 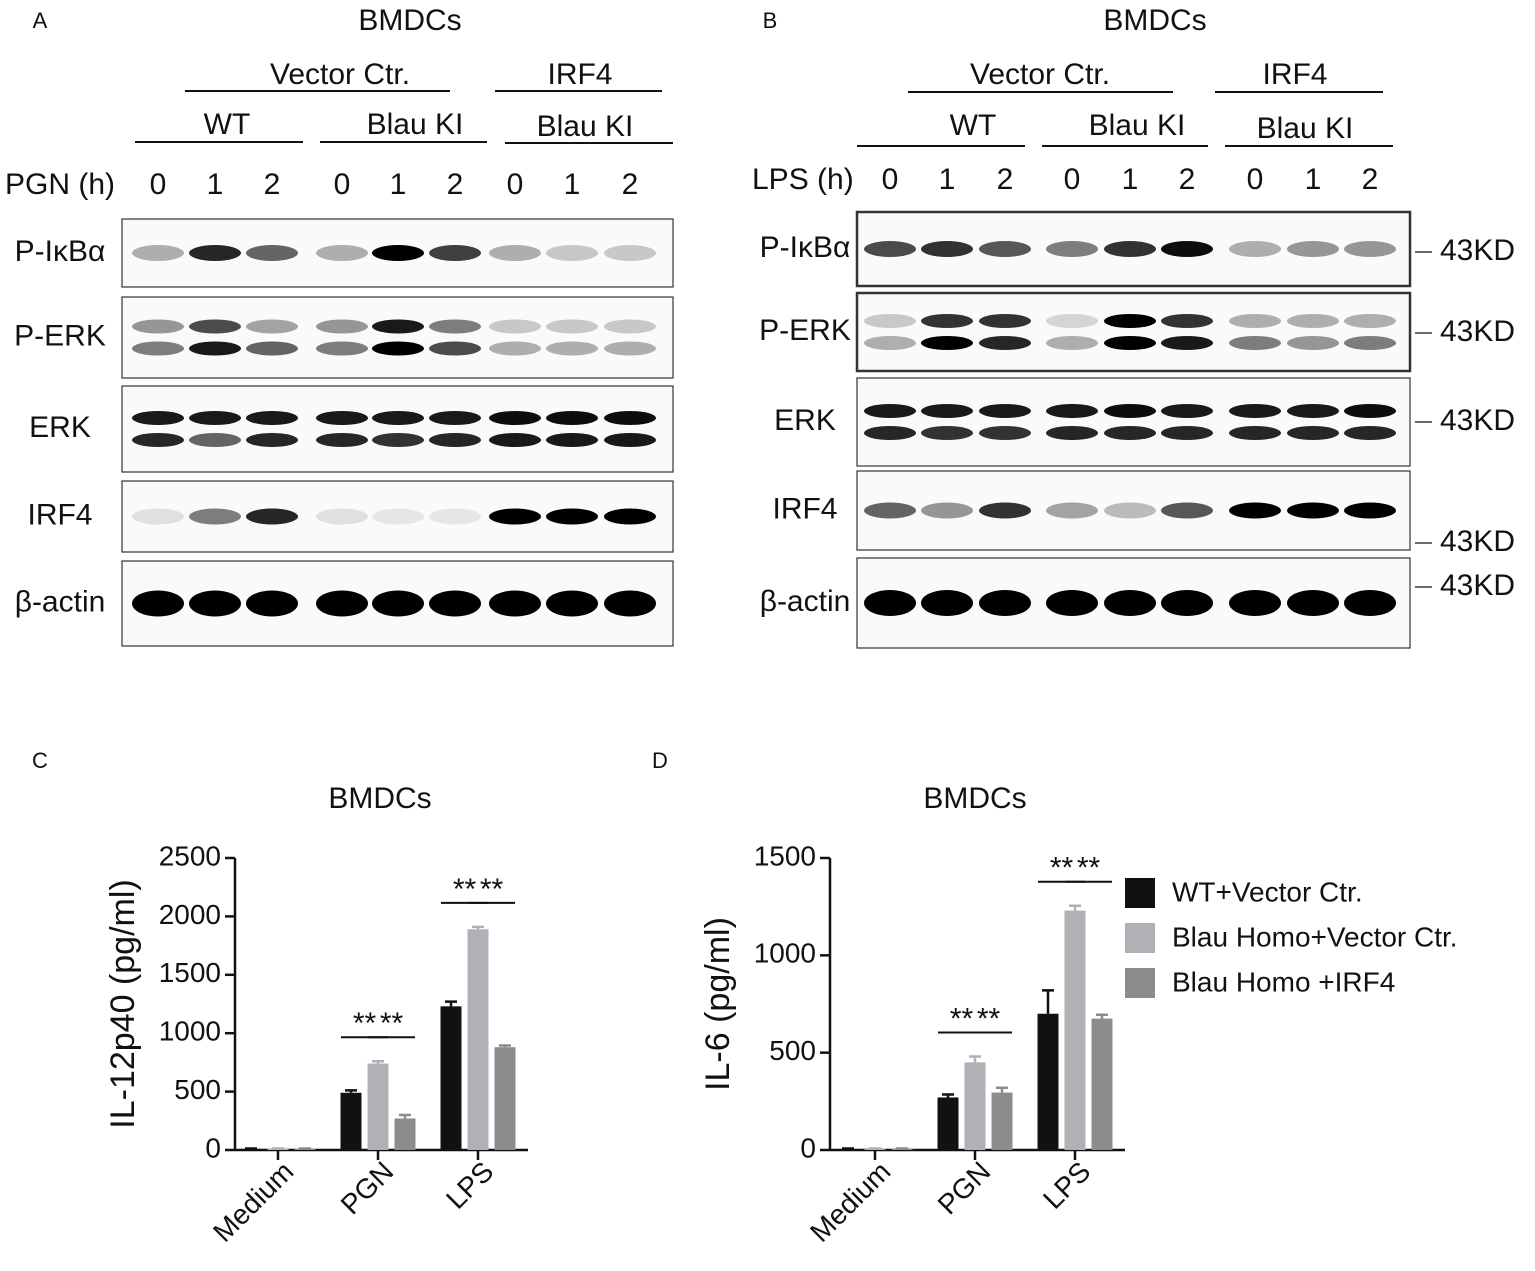 What do you see at coordinates (227, 124) in the screenshot?
I see `subgroup-label: WT` at bounding box center [227, 124].